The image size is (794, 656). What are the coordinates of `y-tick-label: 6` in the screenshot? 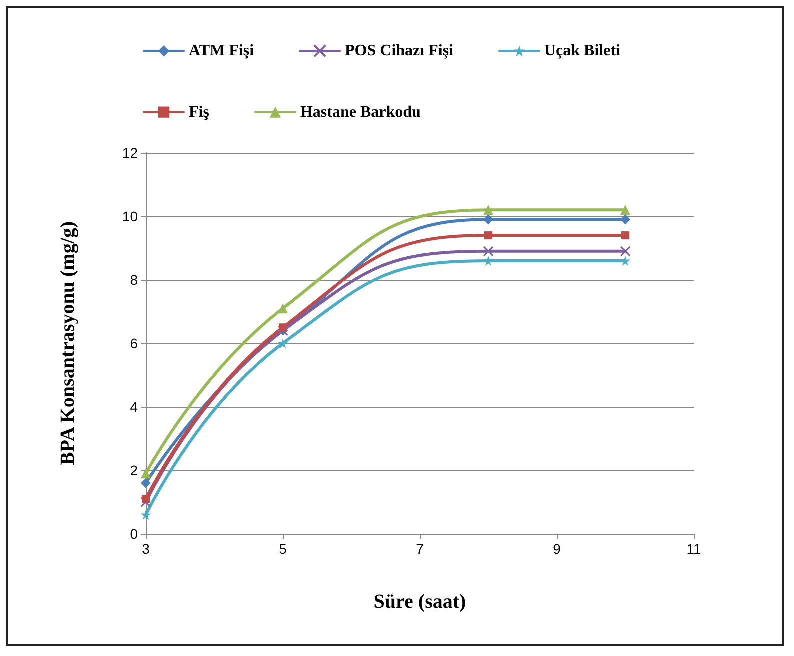 It's located at (134, 344).